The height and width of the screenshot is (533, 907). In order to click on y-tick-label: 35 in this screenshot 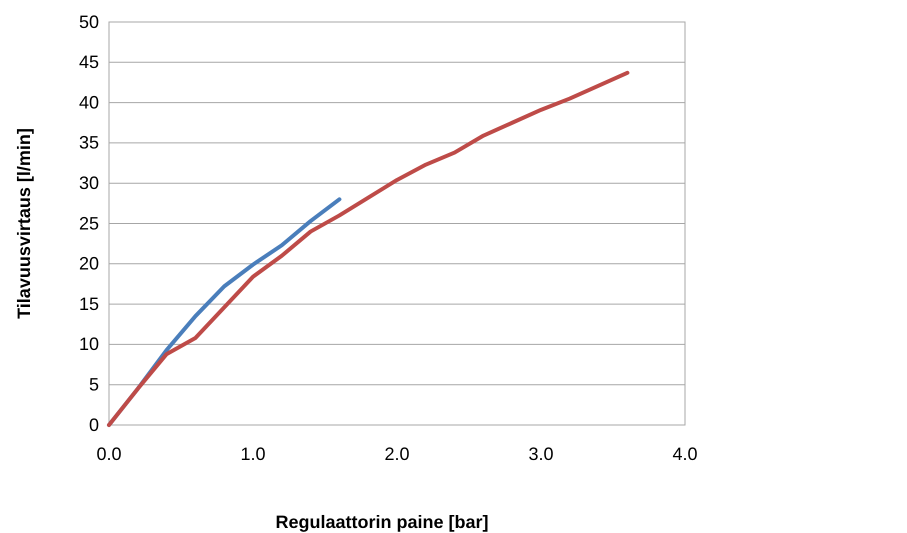, I will do `click(88, 142)`.